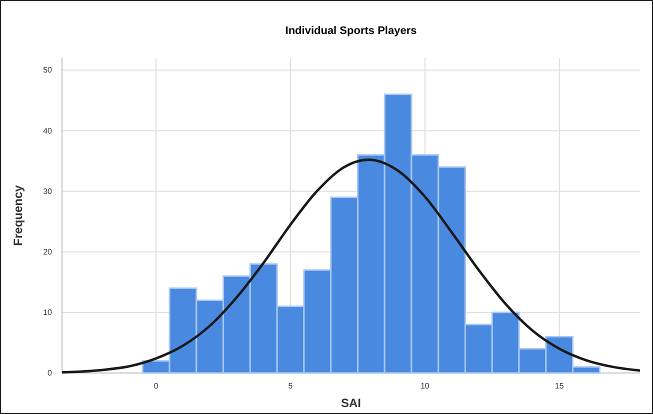  Describe the element at coordinates (48, 191) in the screenshot. I see `y-tick-label: 30` at that location.